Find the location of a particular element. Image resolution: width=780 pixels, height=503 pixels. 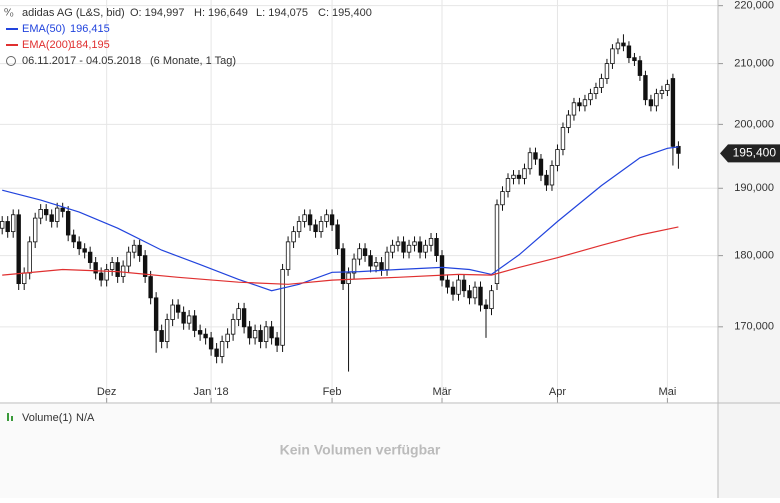

period-range: (6 Monate, 1 Tag) is located at coordinates (193, 61).